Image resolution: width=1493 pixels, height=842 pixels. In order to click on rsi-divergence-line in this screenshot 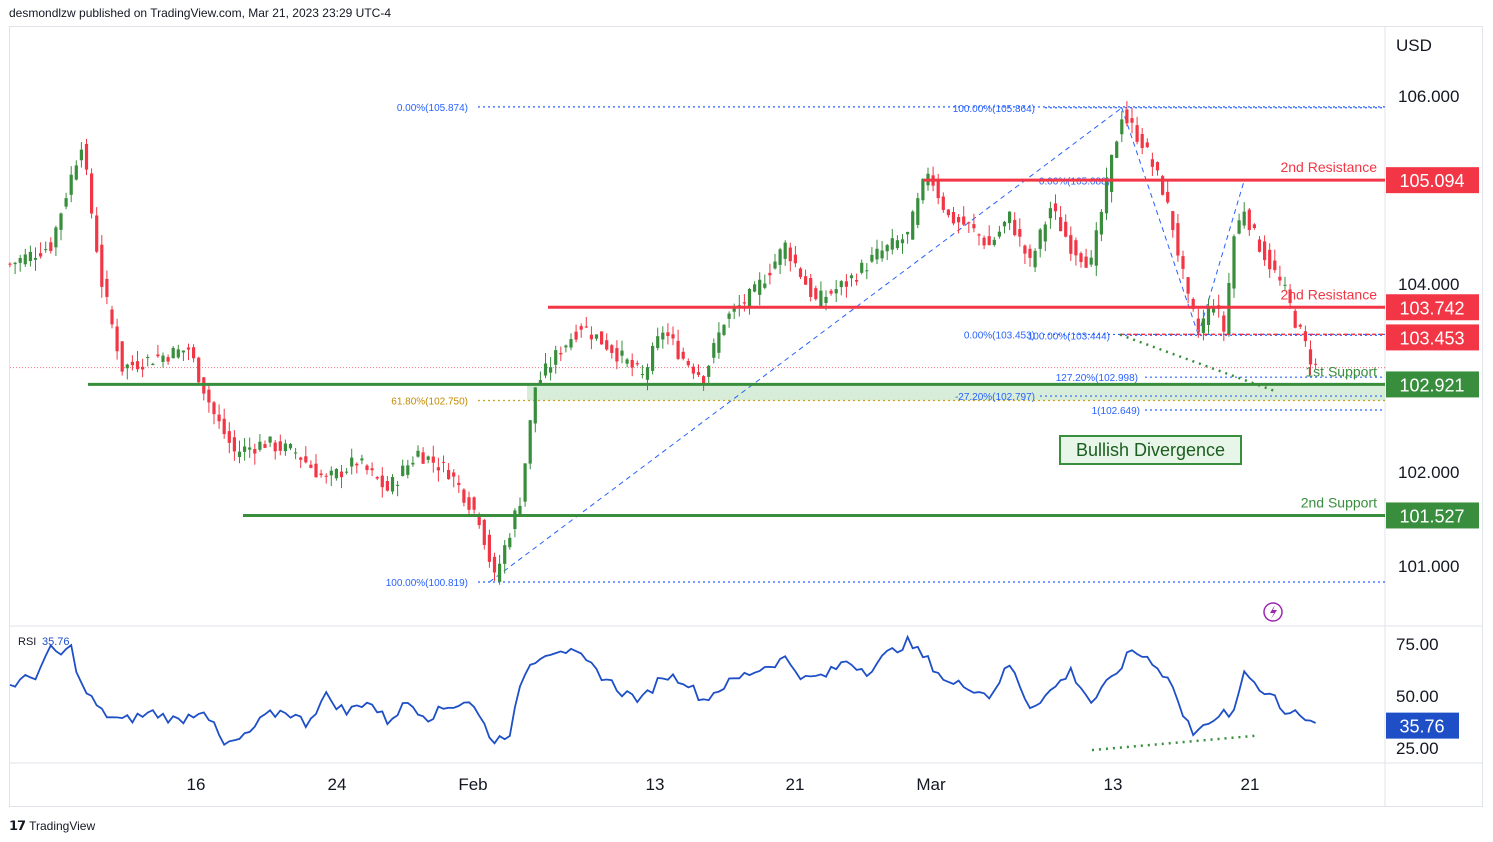, I will do `click(1175, 743)`.